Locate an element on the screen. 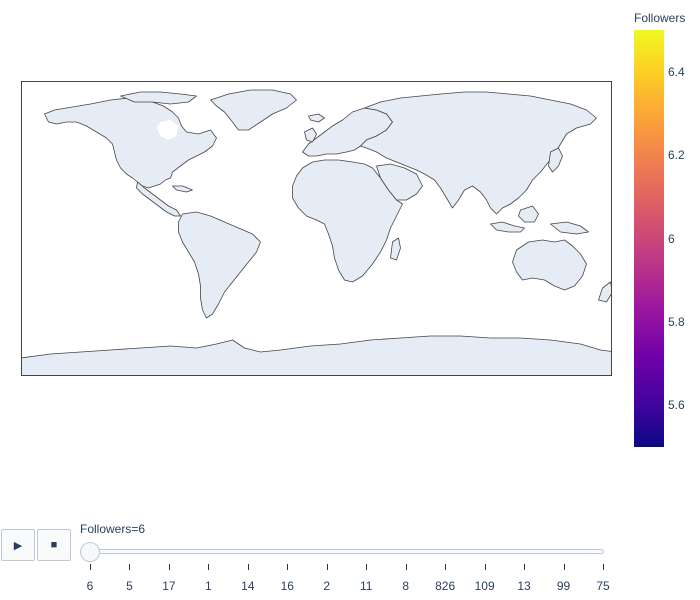 The height and width of the screenshot is (600, 700). slider-step-label: 14 is located at coordinates (248, 586).